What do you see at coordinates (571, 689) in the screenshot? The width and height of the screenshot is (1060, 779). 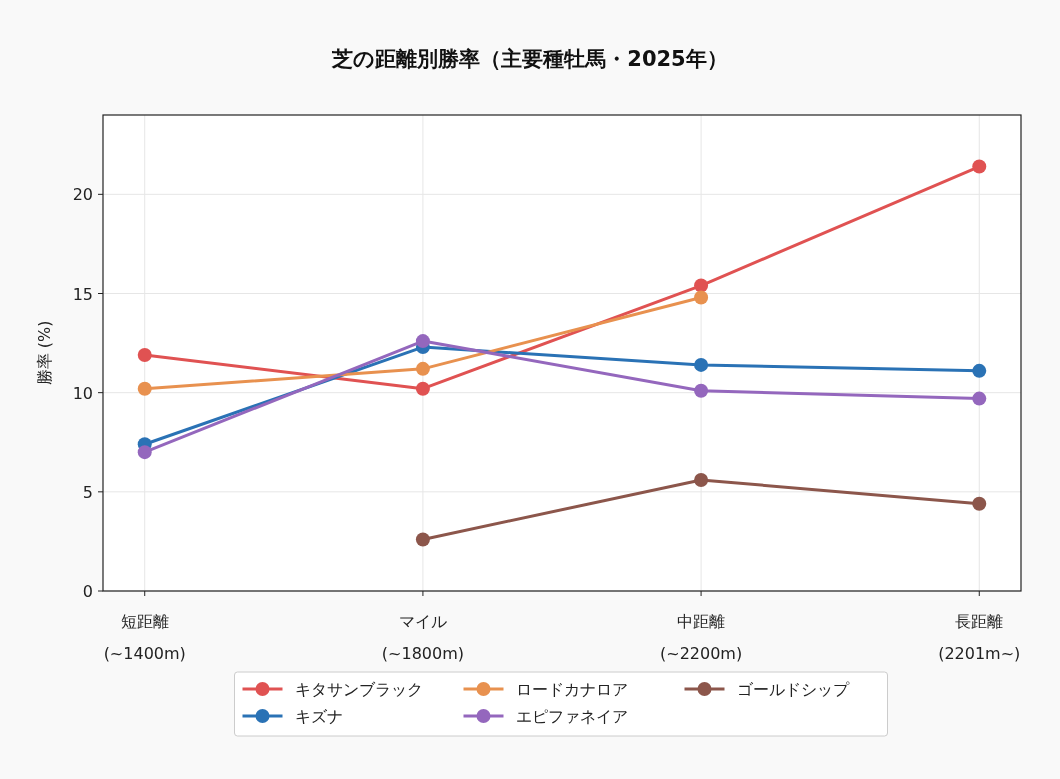 I see `legend-label: ロードカナロア` at bounding box center [571, 689].